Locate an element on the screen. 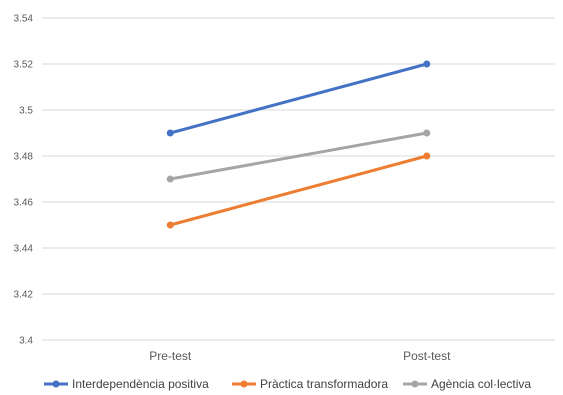 The width and height of the screenshot is (563, 395). y-tick-label: 3.46 is located at coordinates (24, 203).